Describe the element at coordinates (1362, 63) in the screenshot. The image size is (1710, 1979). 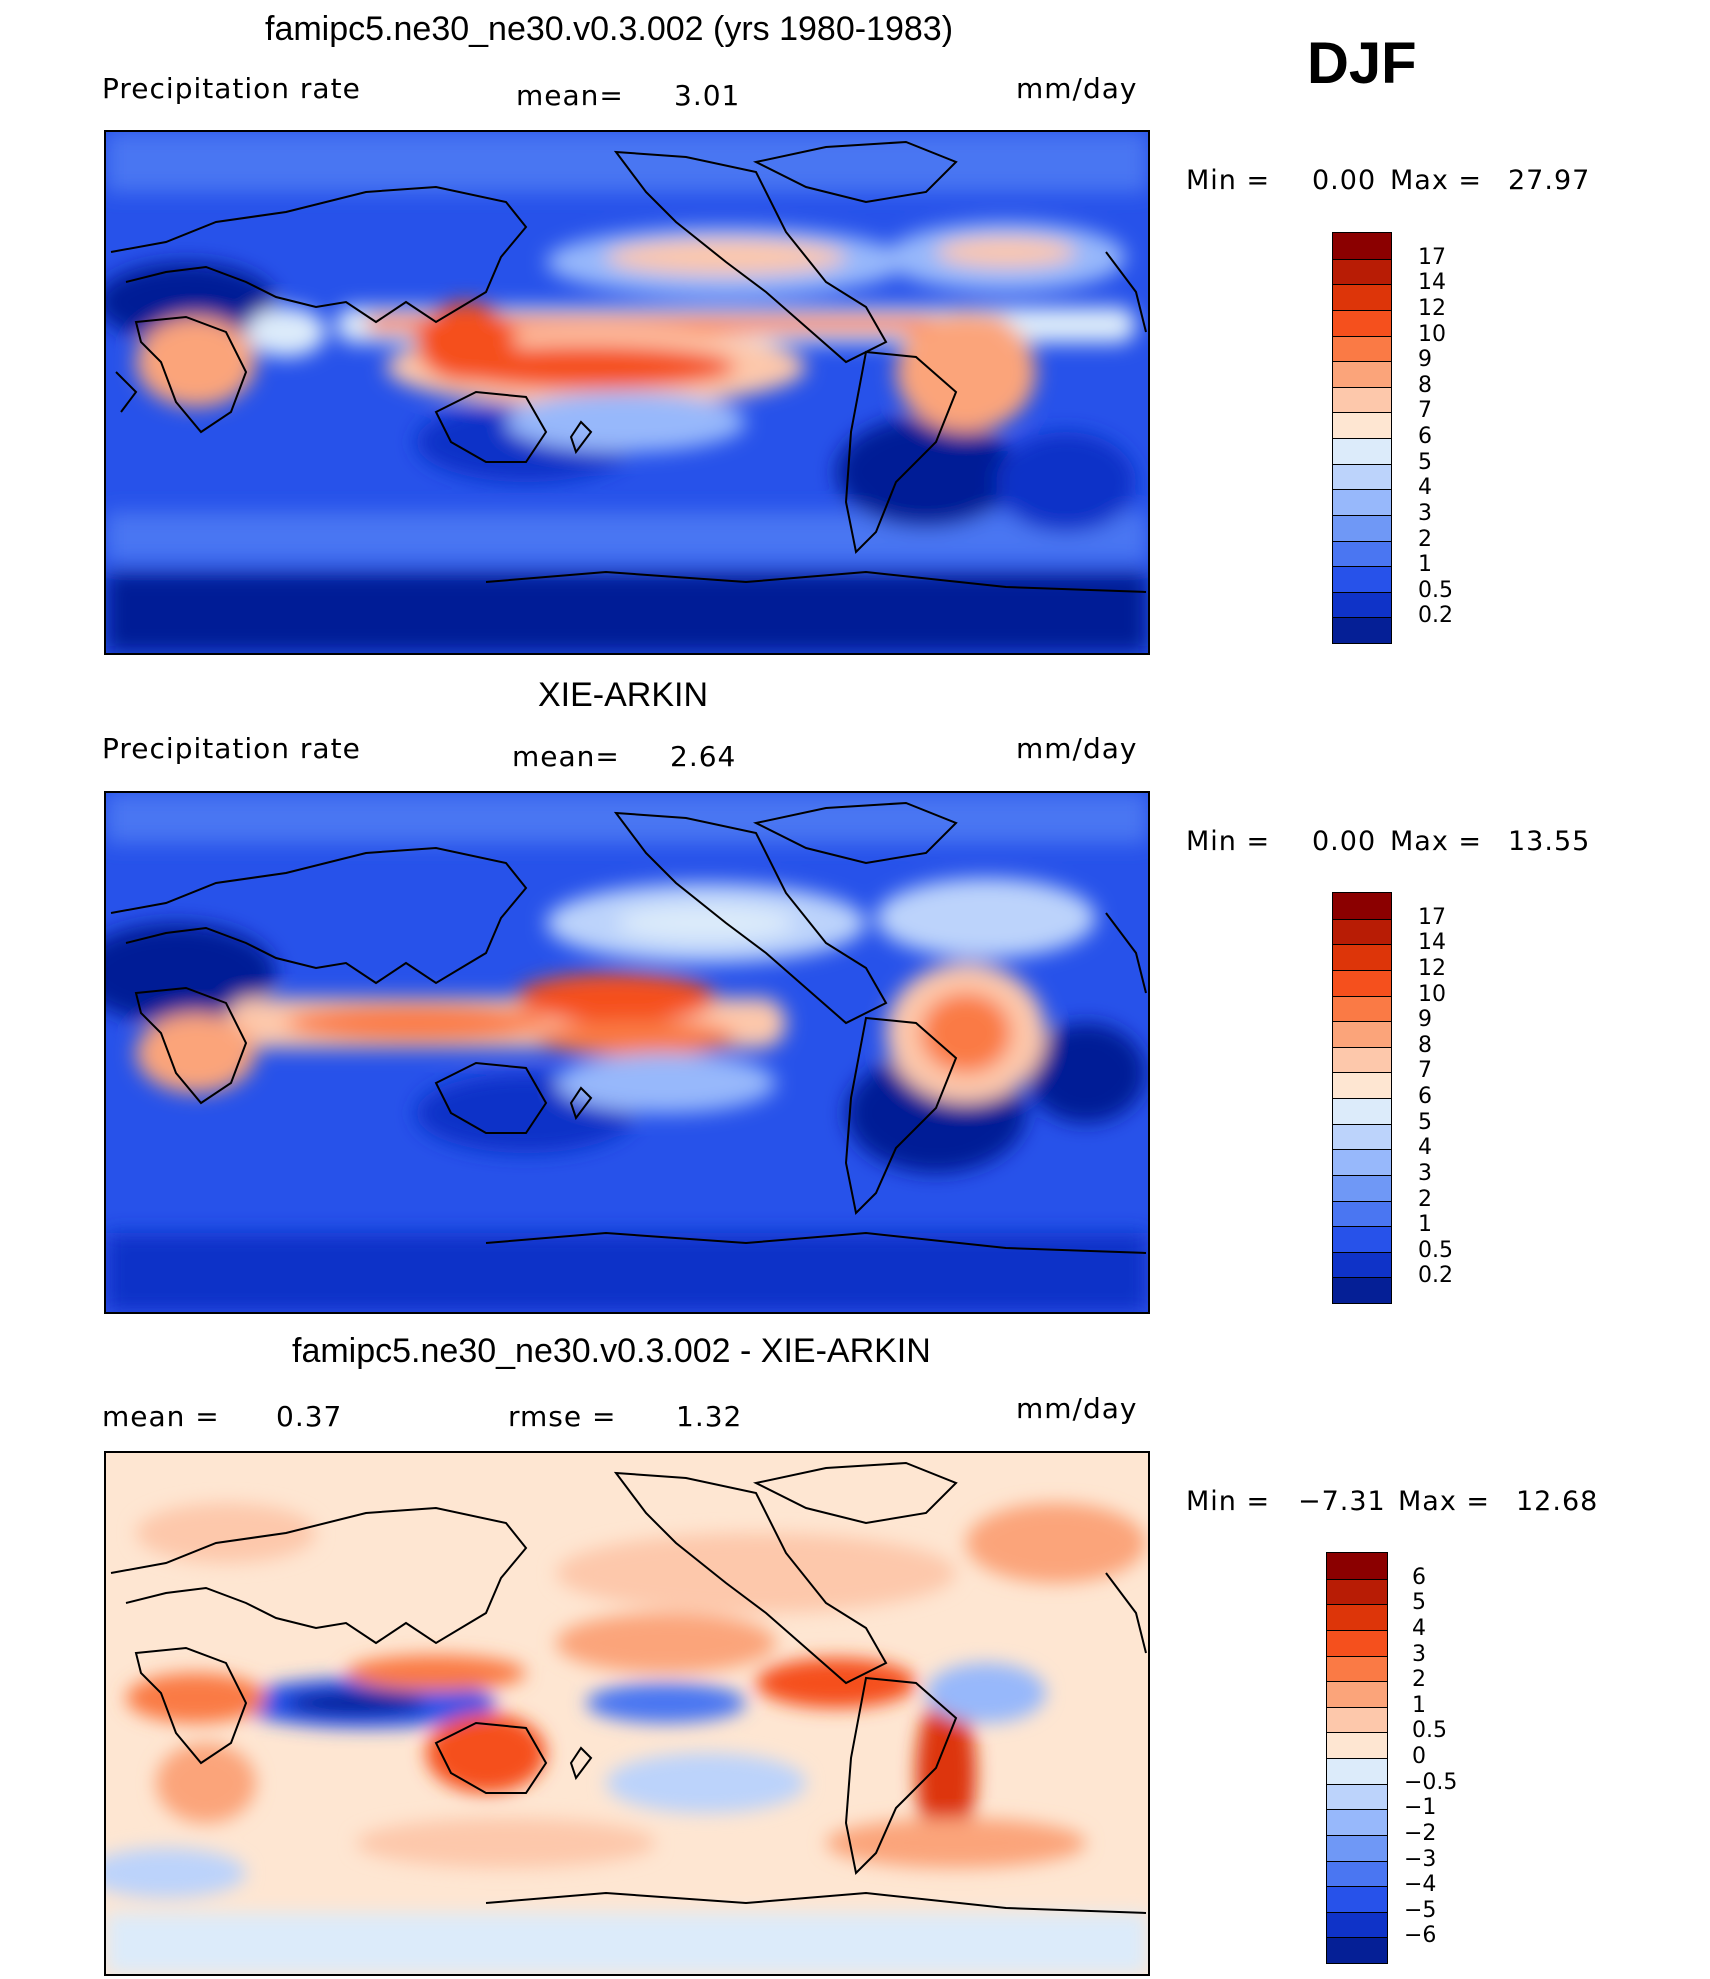
I see `season-label: DJF` at that location.